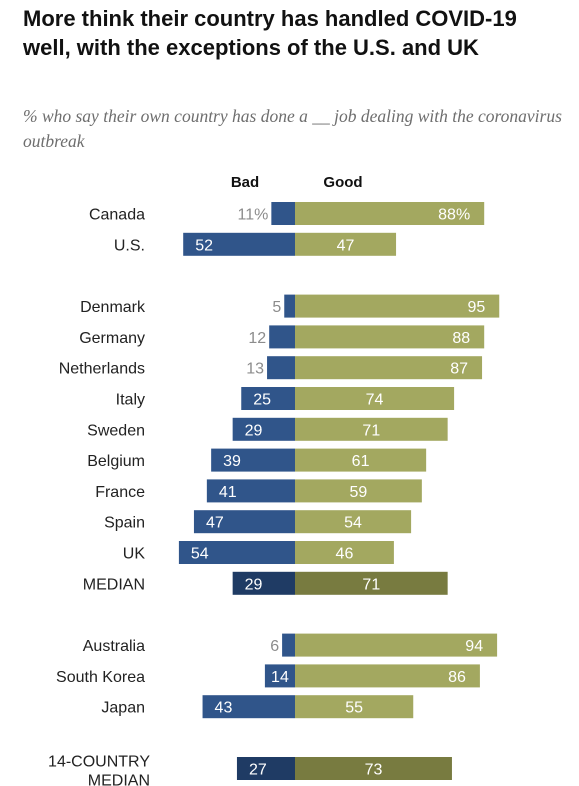  Describe the element at coordinates (274, 646) in the screenshot. I see `bad-value-label: 6` at that location.